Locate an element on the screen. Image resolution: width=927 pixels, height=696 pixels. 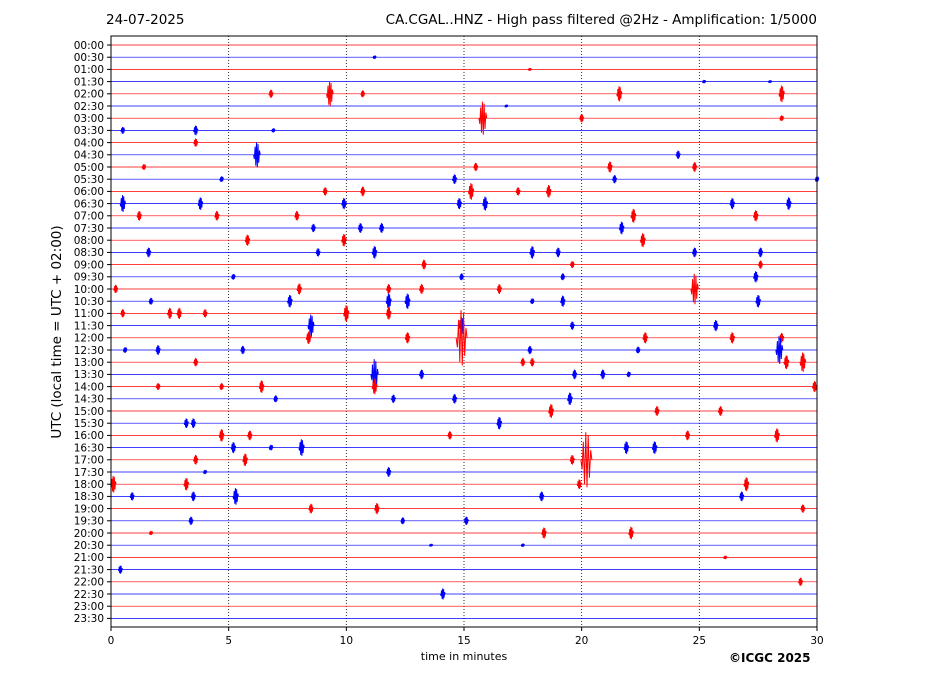
x-tick-label: 30 is located at coordinates (816, 641).